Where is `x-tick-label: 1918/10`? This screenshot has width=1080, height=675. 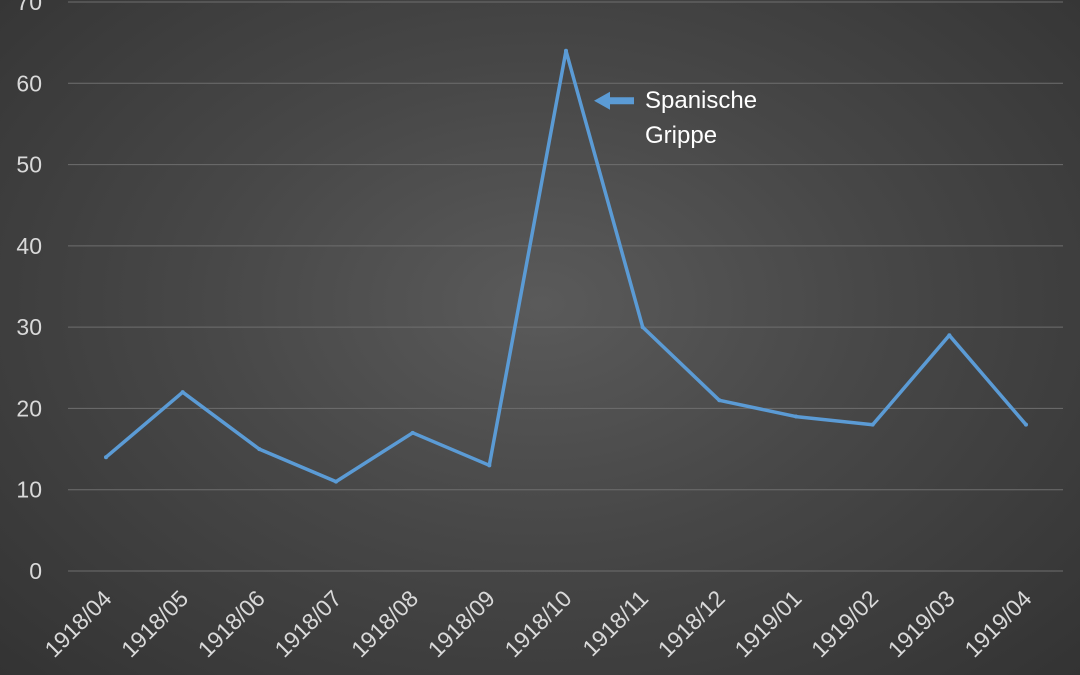
x-tick-label: 1918/10 is located at coordinates (537, 623).